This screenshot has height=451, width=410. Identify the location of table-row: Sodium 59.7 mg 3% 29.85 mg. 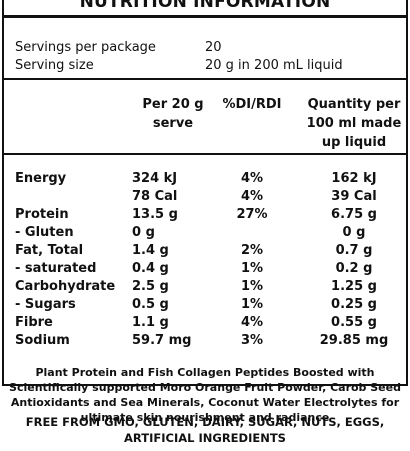
(205, 342).